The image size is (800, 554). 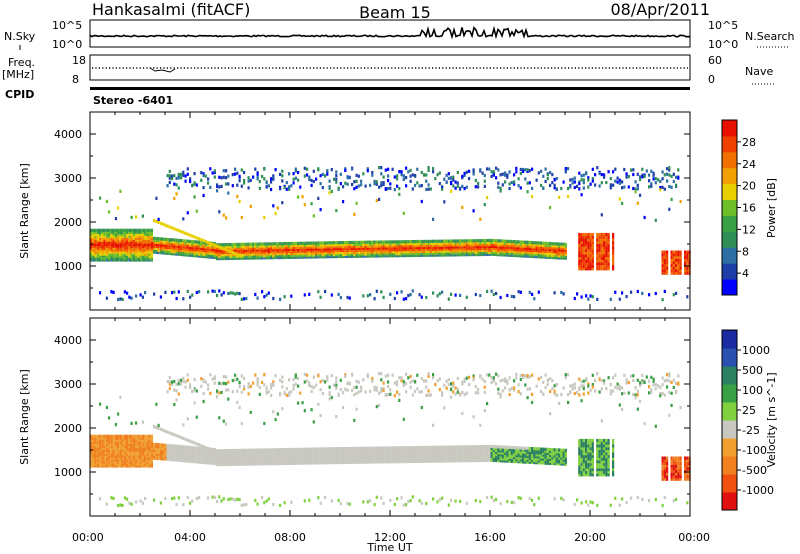 I want to click on colorbar-tick-label: 500, so click(x=752, y=370).